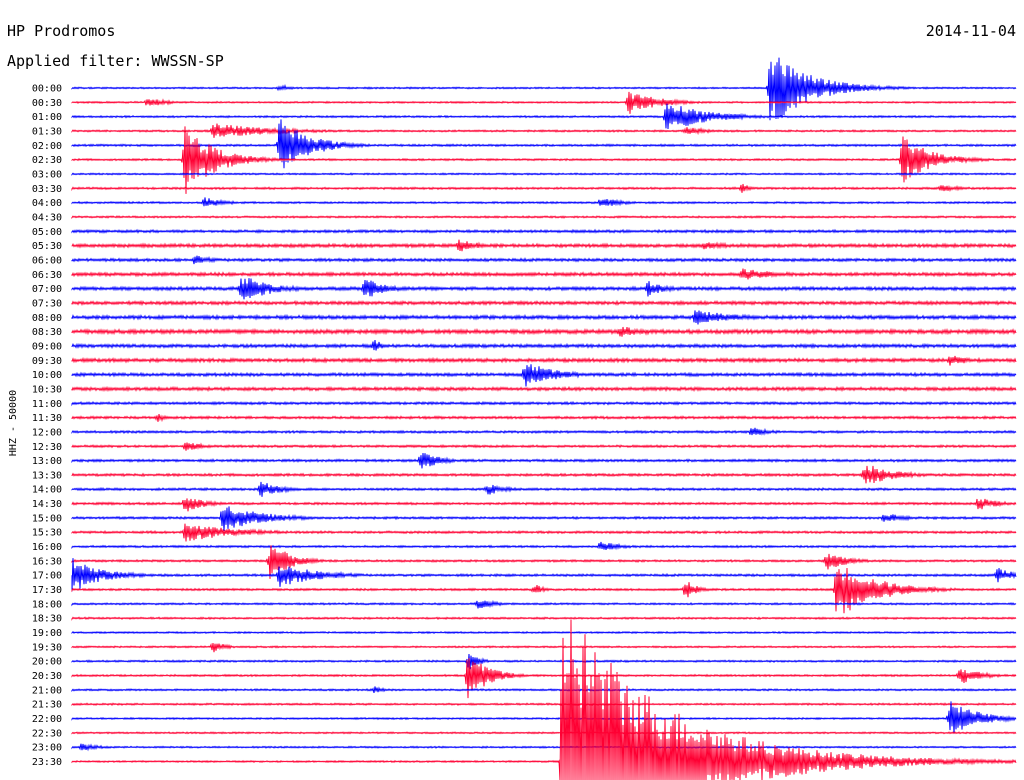 The width and height of the screenshot is (1024, 780). Describe the element at coordinates (47, 332) in the screenshot. I see `time-tick-label: 08:30` at that location.